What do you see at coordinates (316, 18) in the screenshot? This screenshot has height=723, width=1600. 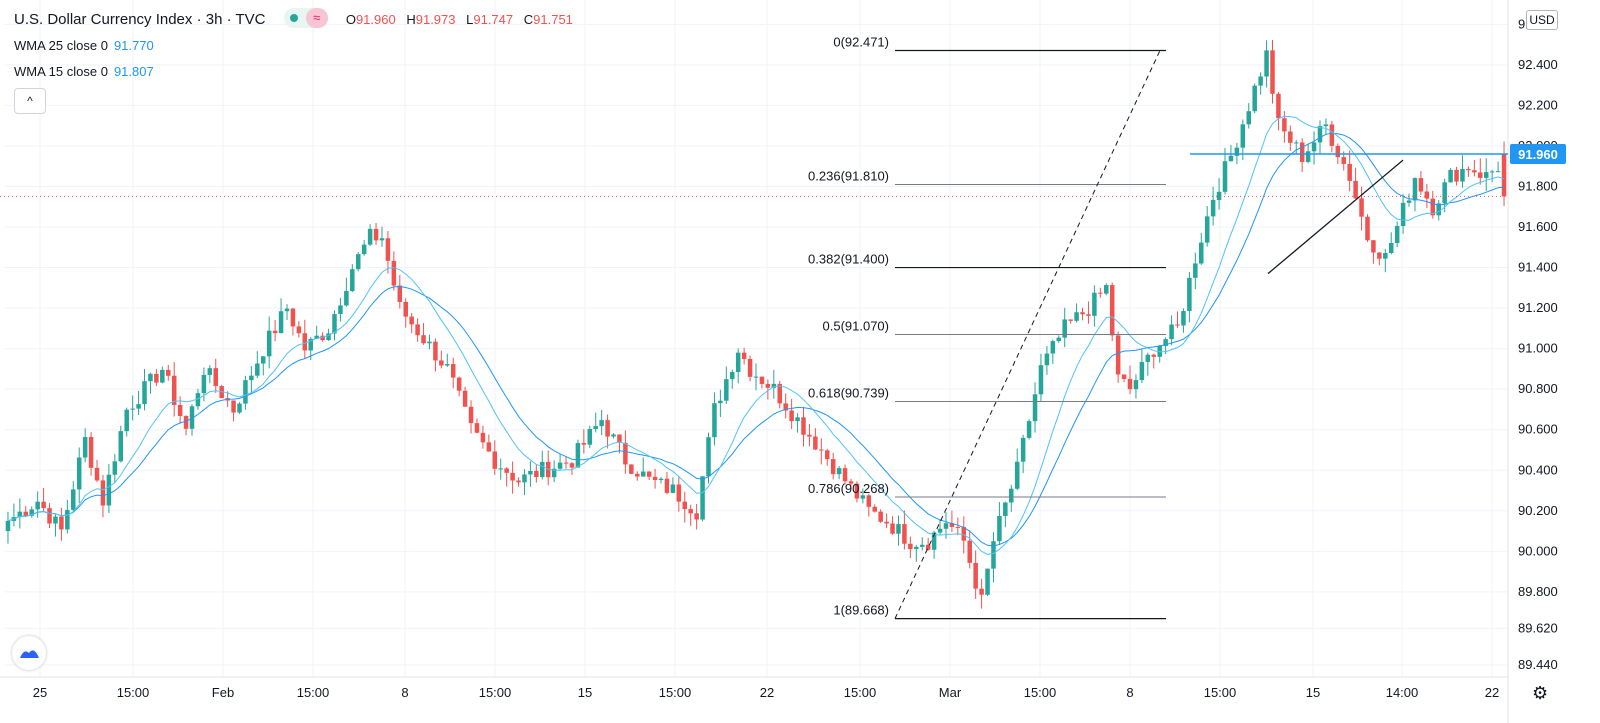 I see `delayed-data-icon: ≈` at bounding box center [316, 18].